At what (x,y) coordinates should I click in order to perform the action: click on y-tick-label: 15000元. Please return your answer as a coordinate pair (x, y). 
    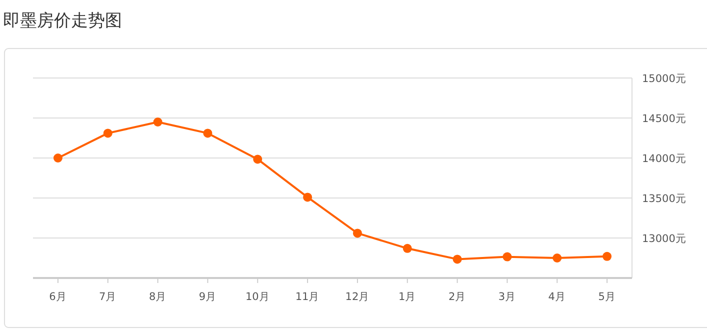
    Looking at the image, I should click on (664, 79).